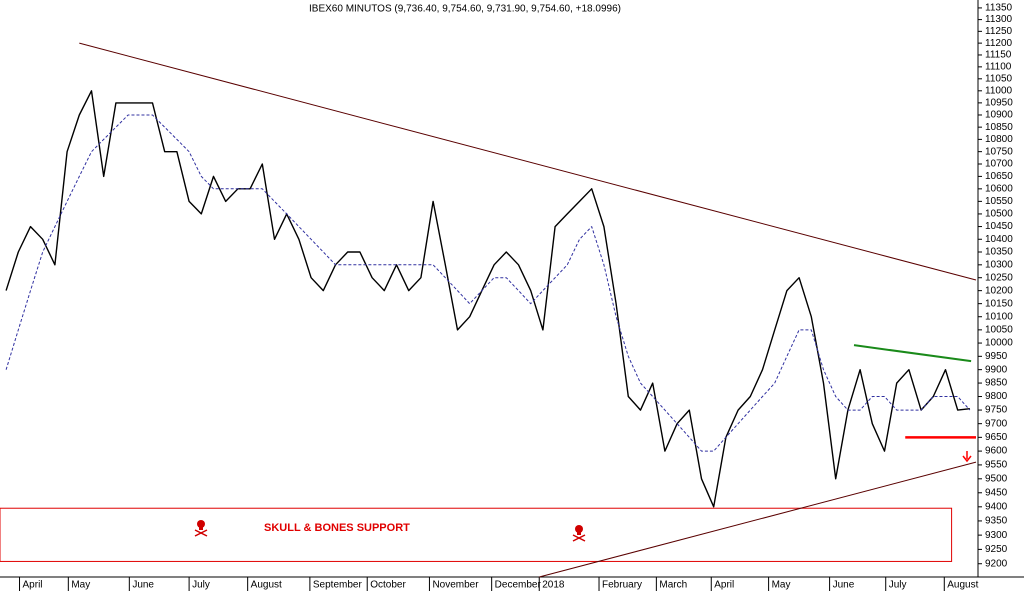  I want to click on x-tick-label: December, so click(518, 585).